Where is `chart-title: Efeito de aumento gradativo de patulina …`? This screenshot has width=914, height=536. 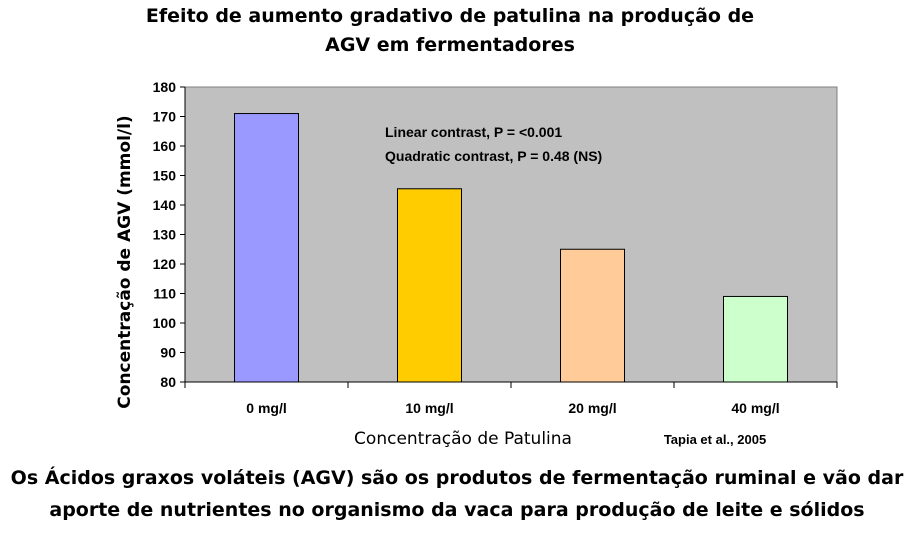
chart-title: Efeito de aumento gradativo de patulina … is located at coordinates (450, 31).